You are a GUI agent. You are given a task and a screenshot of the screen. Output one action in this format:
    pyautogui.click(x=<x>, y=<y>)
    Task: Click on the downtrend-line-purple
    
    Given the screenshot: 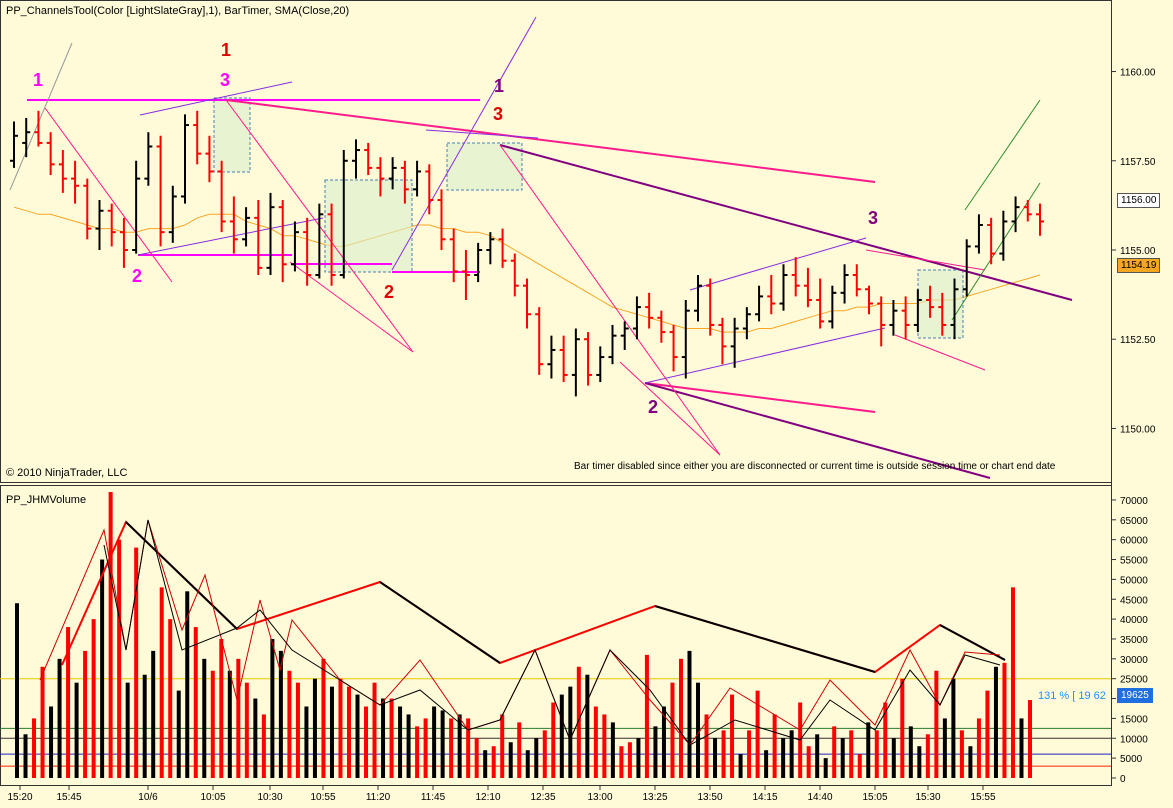 What is the action you would take?
    pyautogui.click(x=786, y=222)
    